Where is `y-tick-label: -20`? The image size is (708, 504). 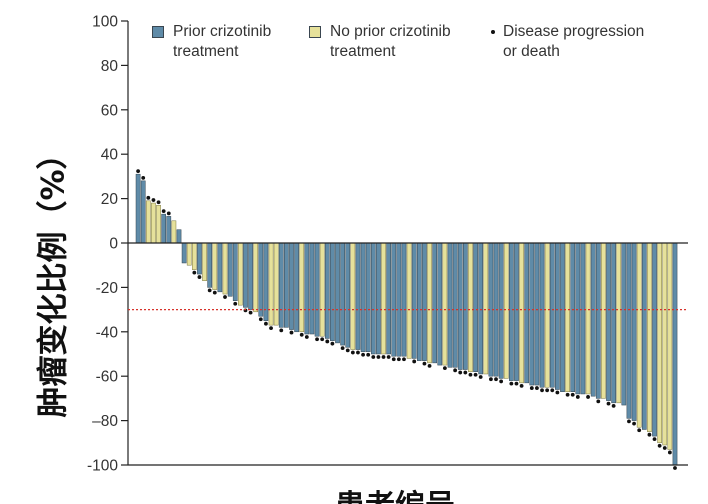 y-tick-label: -20 is located at coordinates (107, 288).